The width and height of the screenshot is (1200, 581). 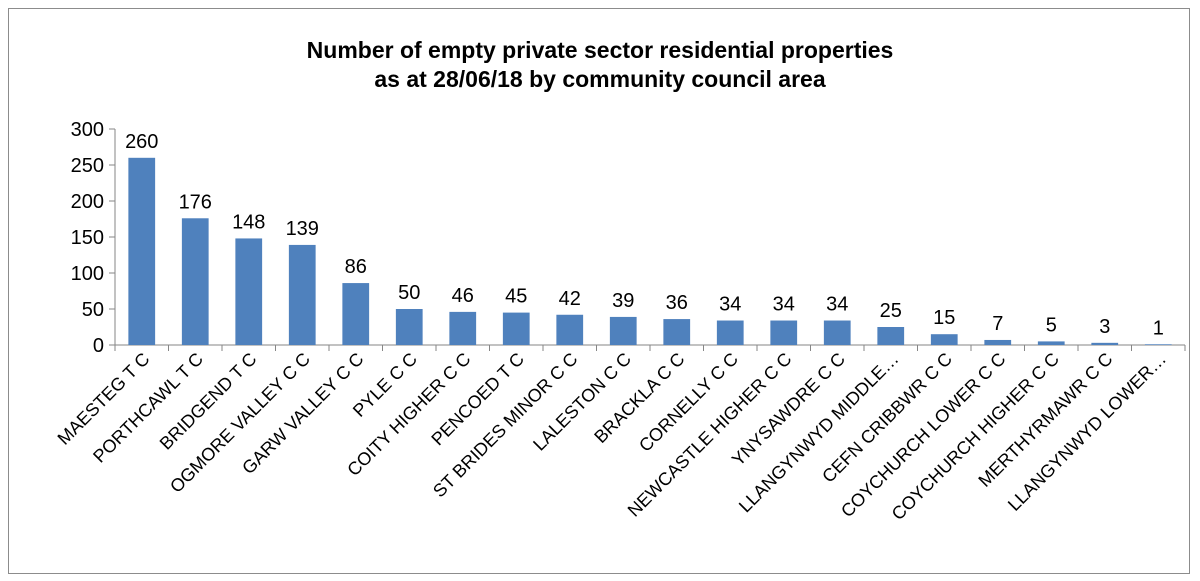 I want to click on y-tick-label: 0, so click(x=98, y=346).